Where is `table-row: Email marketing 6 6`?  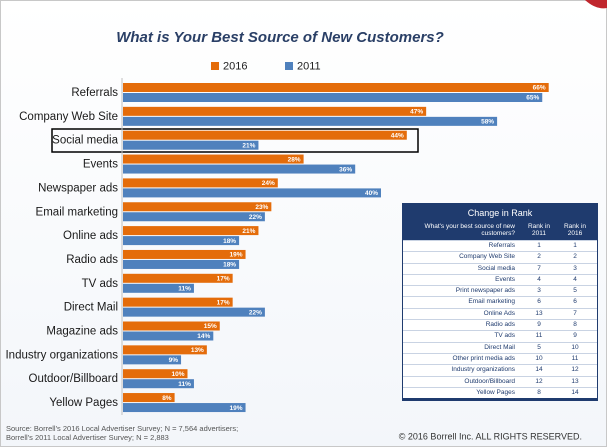
table-row: Email marketing 6 6 is located at coordinates (500, 302).